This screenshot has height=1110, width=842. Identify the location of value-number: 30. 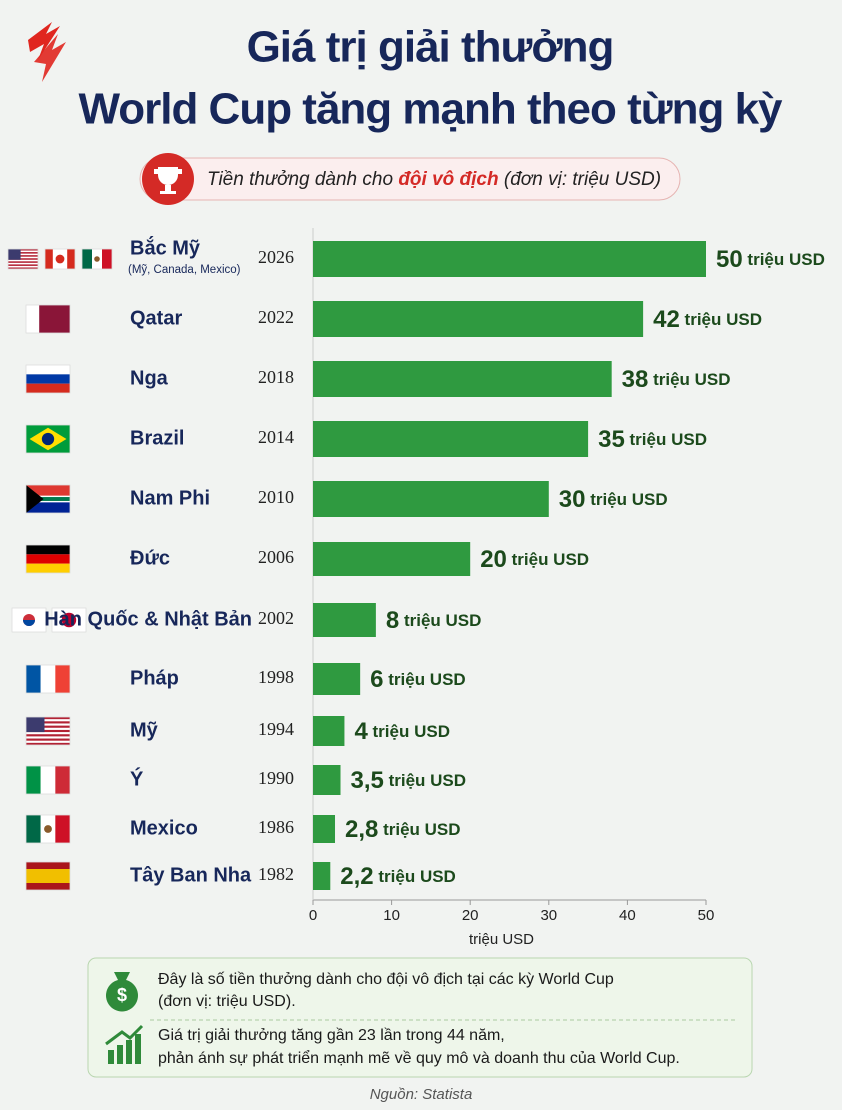
(572, 499).